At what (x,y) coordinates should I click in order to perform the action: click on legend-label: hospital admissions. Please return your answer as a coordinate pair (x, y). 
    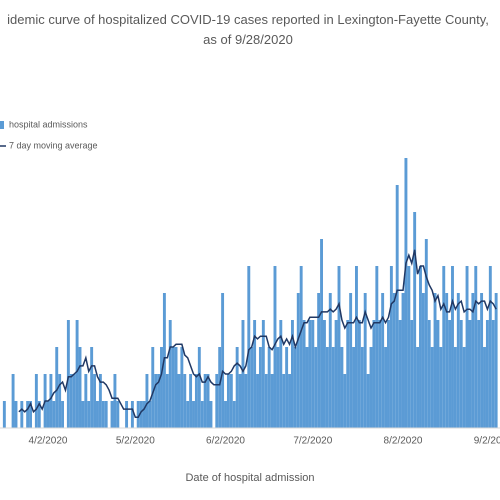
    Looking at the image, I should click on (48, 124).